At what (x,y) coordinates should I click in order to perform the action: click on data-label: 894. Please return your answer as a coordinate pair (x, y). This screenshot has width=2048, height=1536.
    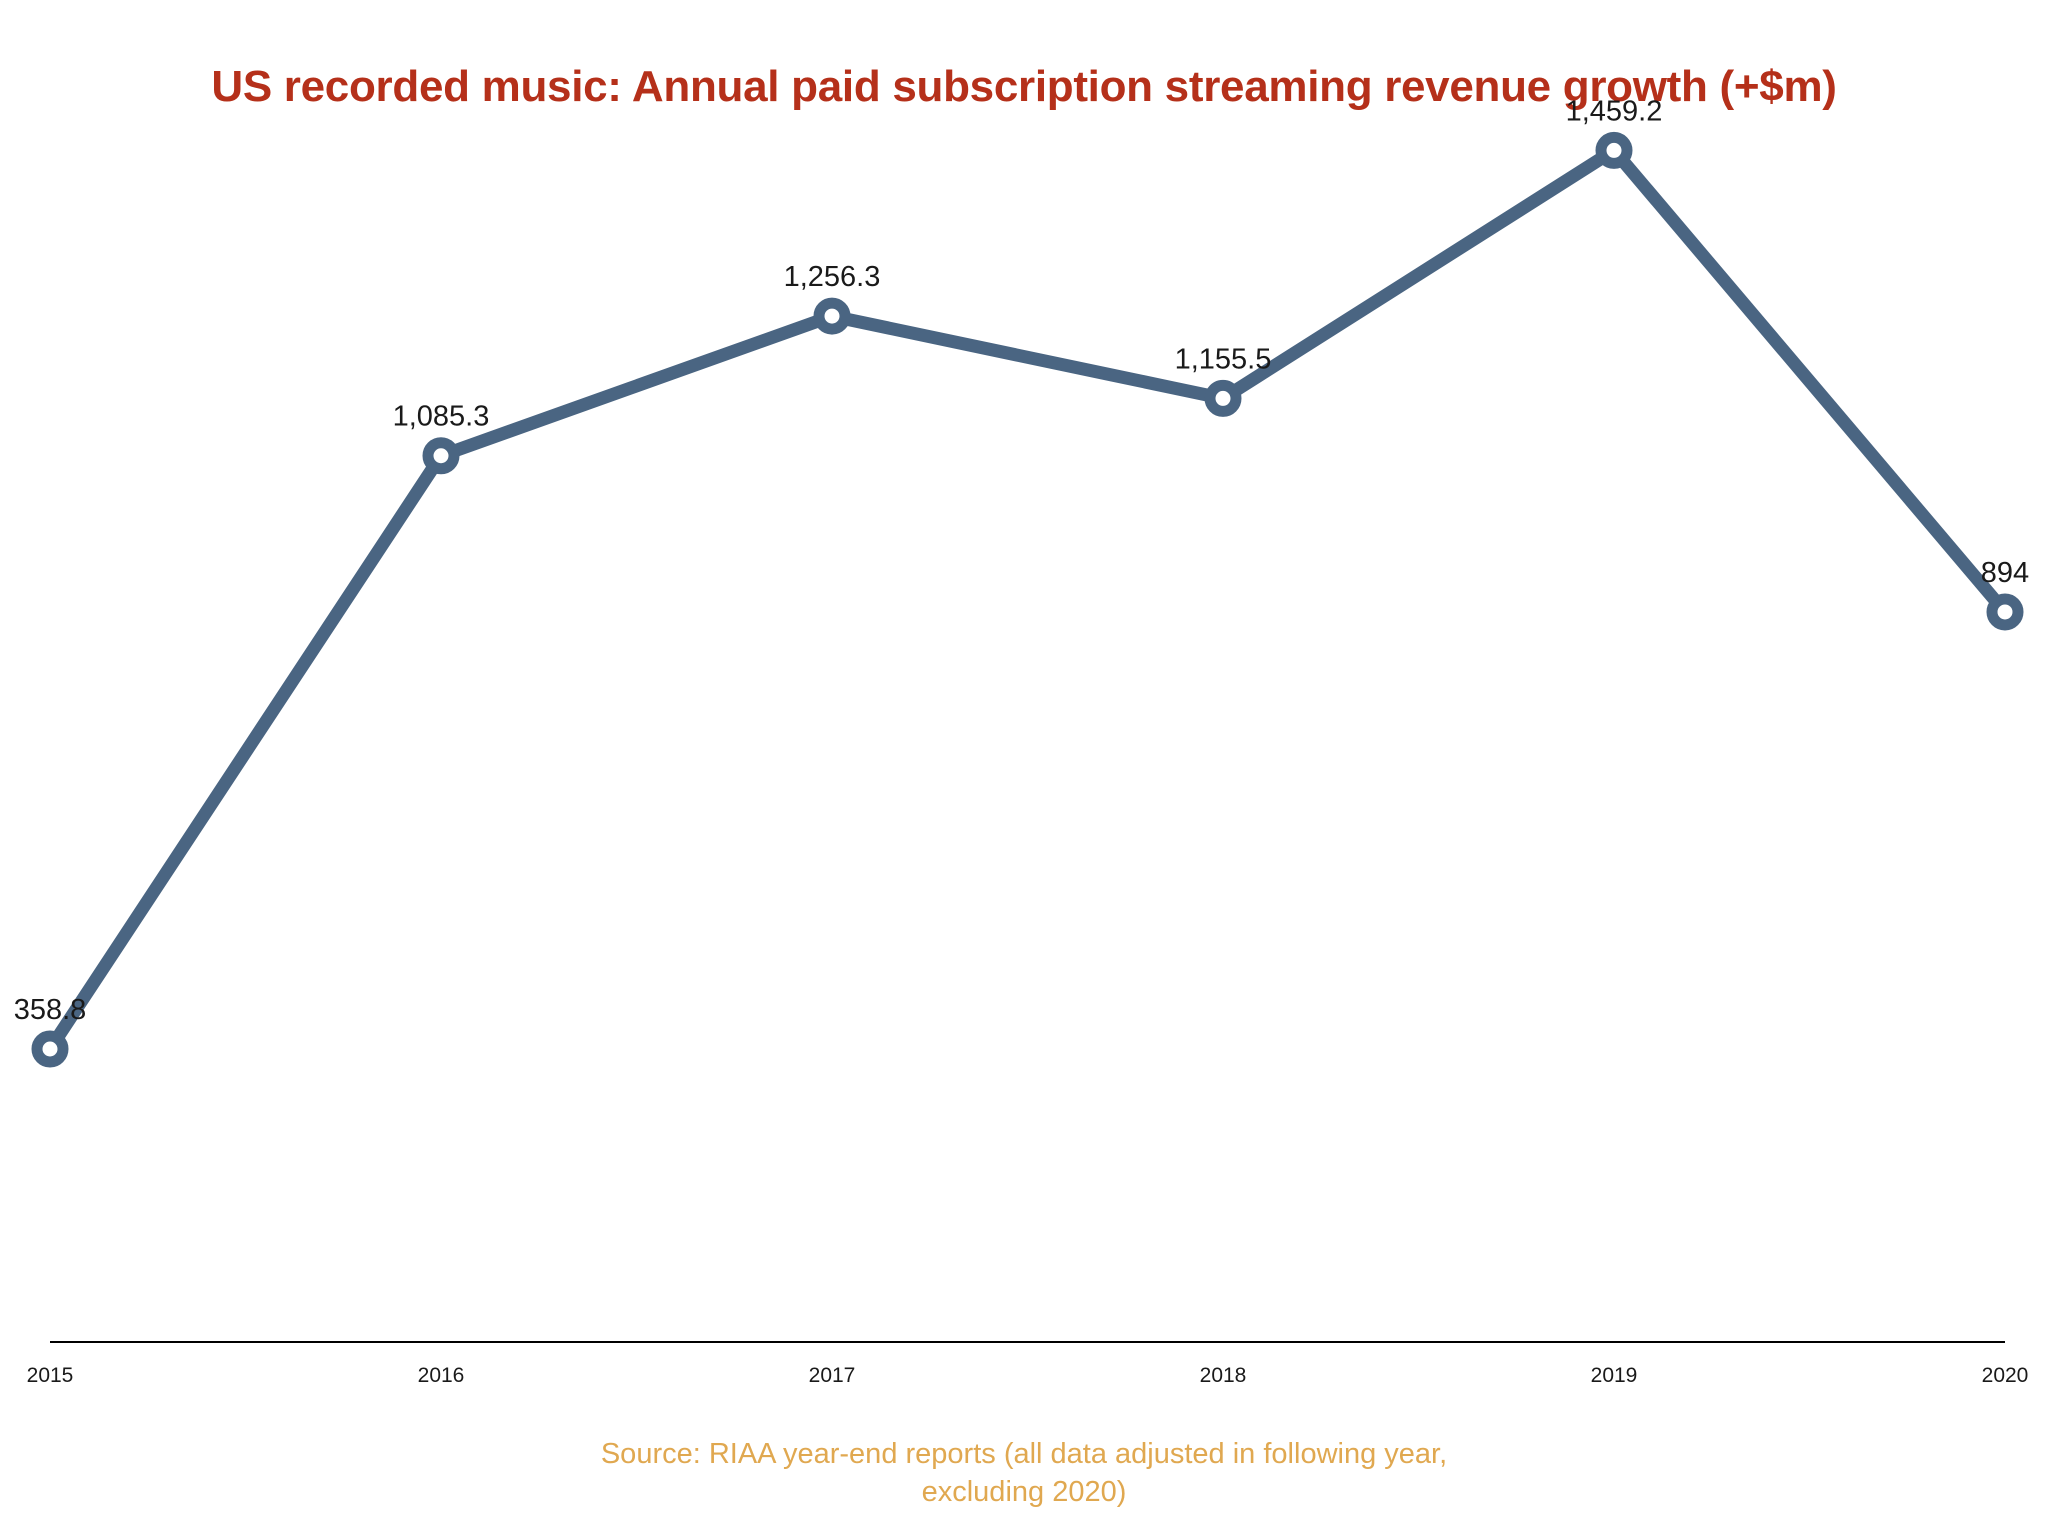
    Looking at the image, I should click on (2005, 573).